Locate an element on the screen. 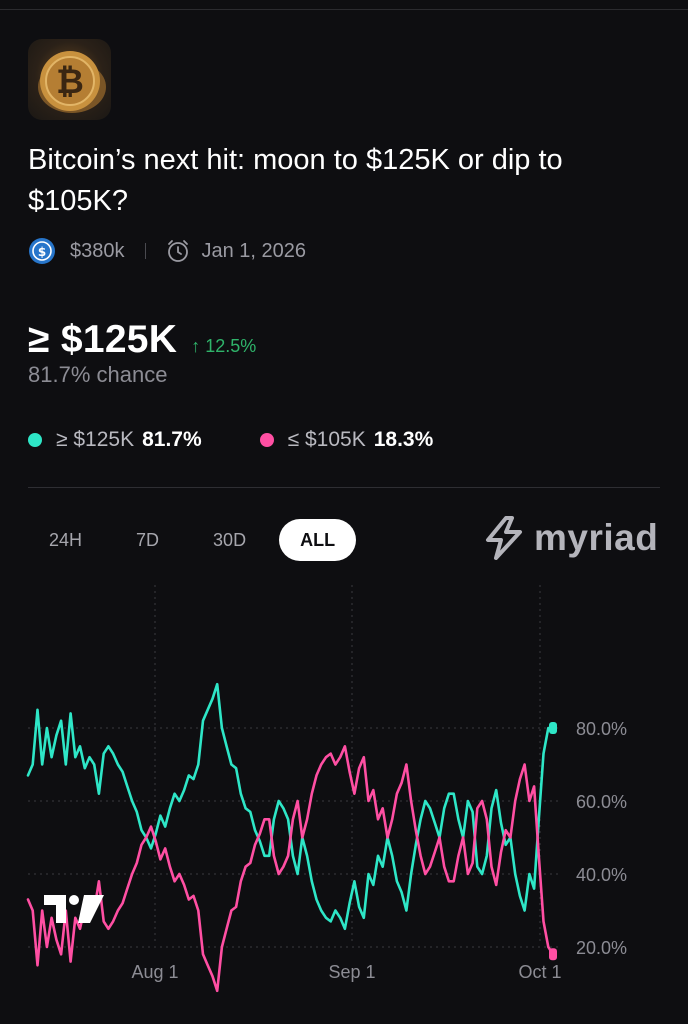  change-indicator: ↑ 12.5% is located at coordinates (224, 346).